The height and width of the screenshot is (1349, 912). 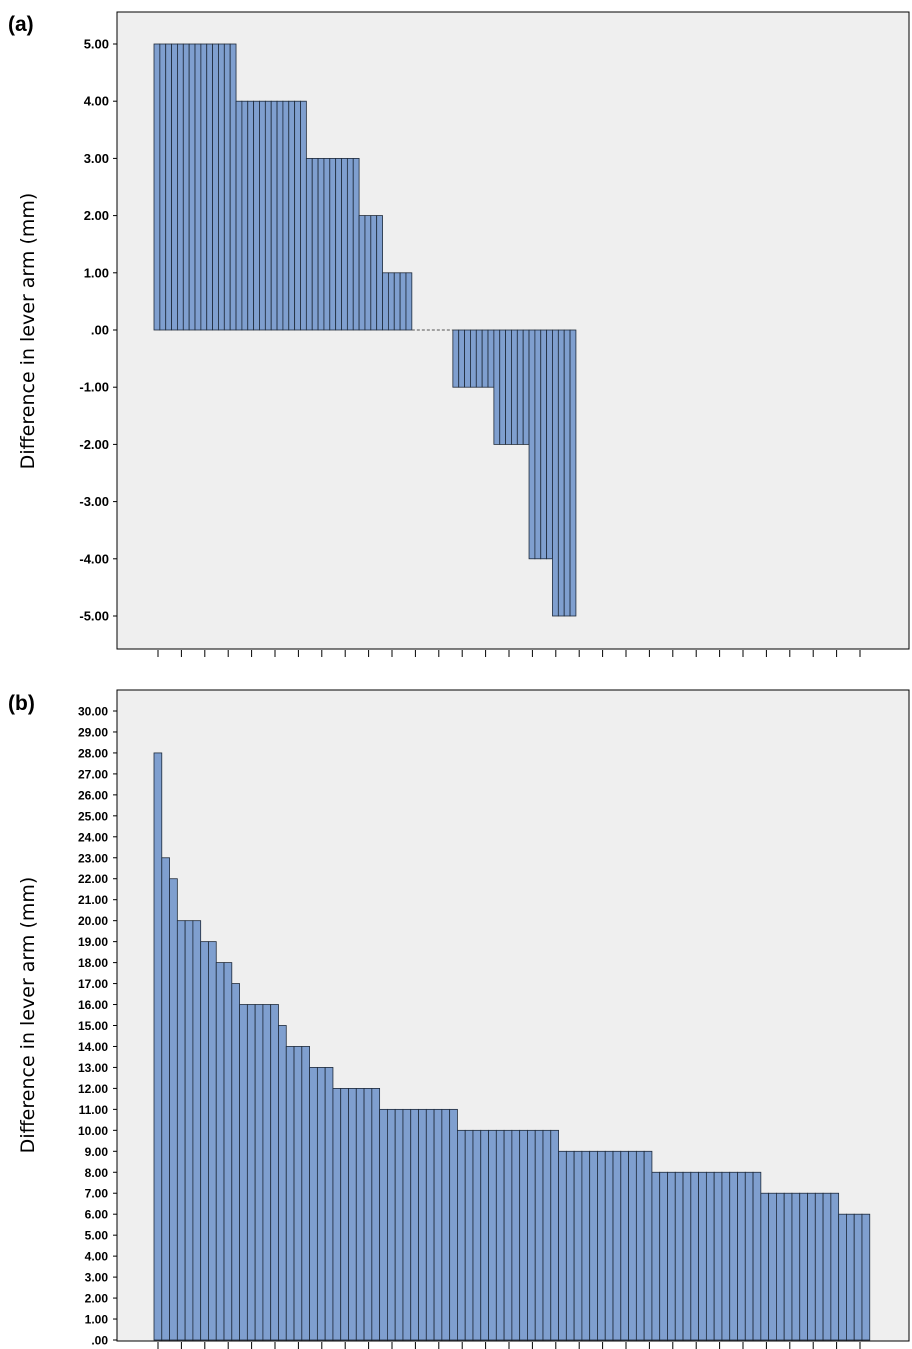 What do you see at coordinates (93, 984) in the screenshot?
I see `panel-b-y-tick-label: 17.00` at bounding box center [93, 984].